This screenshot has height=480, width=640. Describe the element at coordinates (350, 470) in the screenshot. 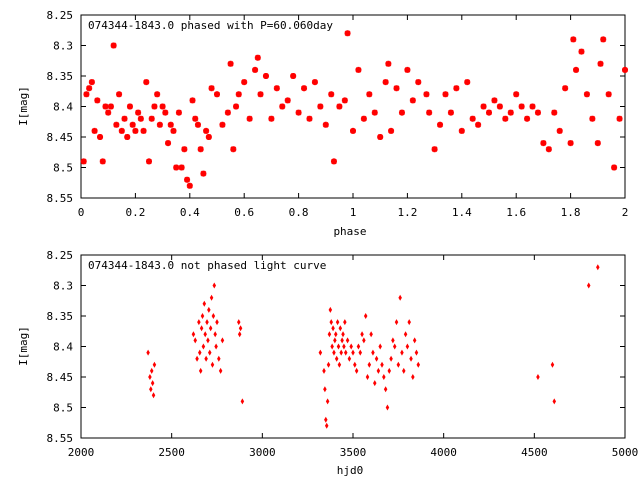

I see `unphased-x-axis-label: hjd0` at that location.